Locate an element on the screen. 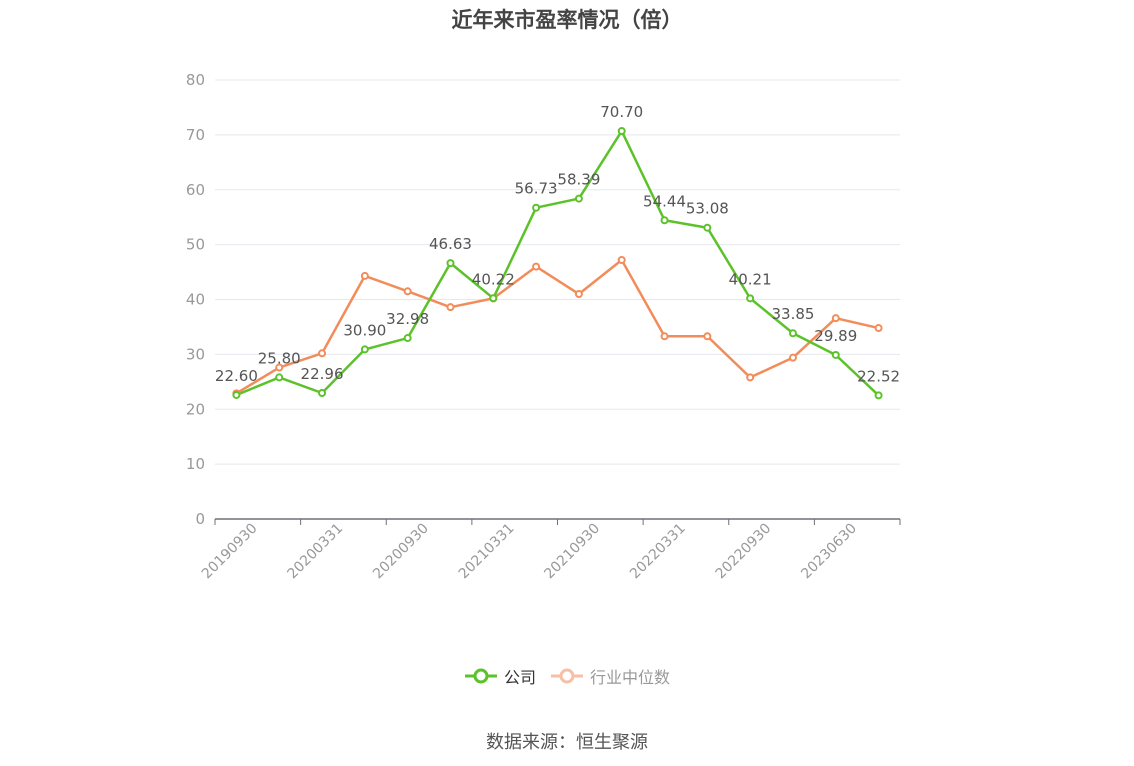  x-tick-label: 20210930 is located at coordinates (572, 552).